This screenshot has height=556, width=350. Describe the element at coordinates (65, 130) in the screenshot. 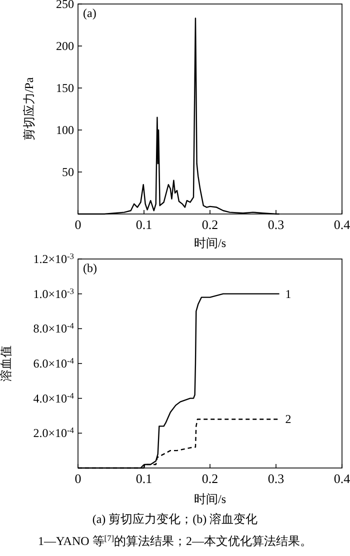

I see `y-tick-label: 100` at that location.